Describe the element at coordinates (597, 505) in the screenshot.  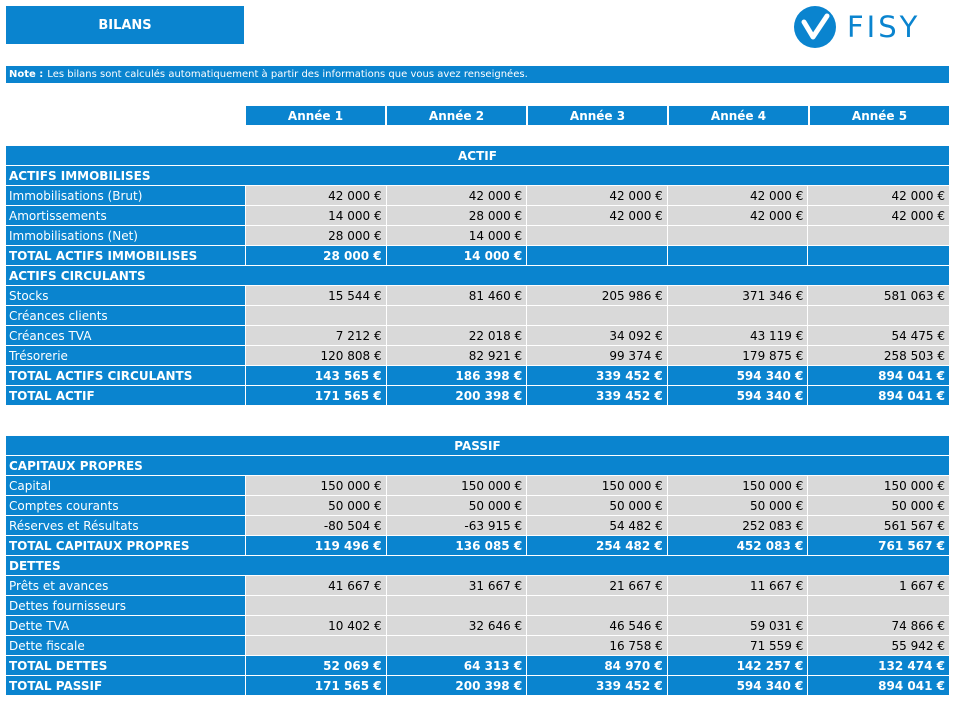
I see `cell-value: 50 000 €` at that location.